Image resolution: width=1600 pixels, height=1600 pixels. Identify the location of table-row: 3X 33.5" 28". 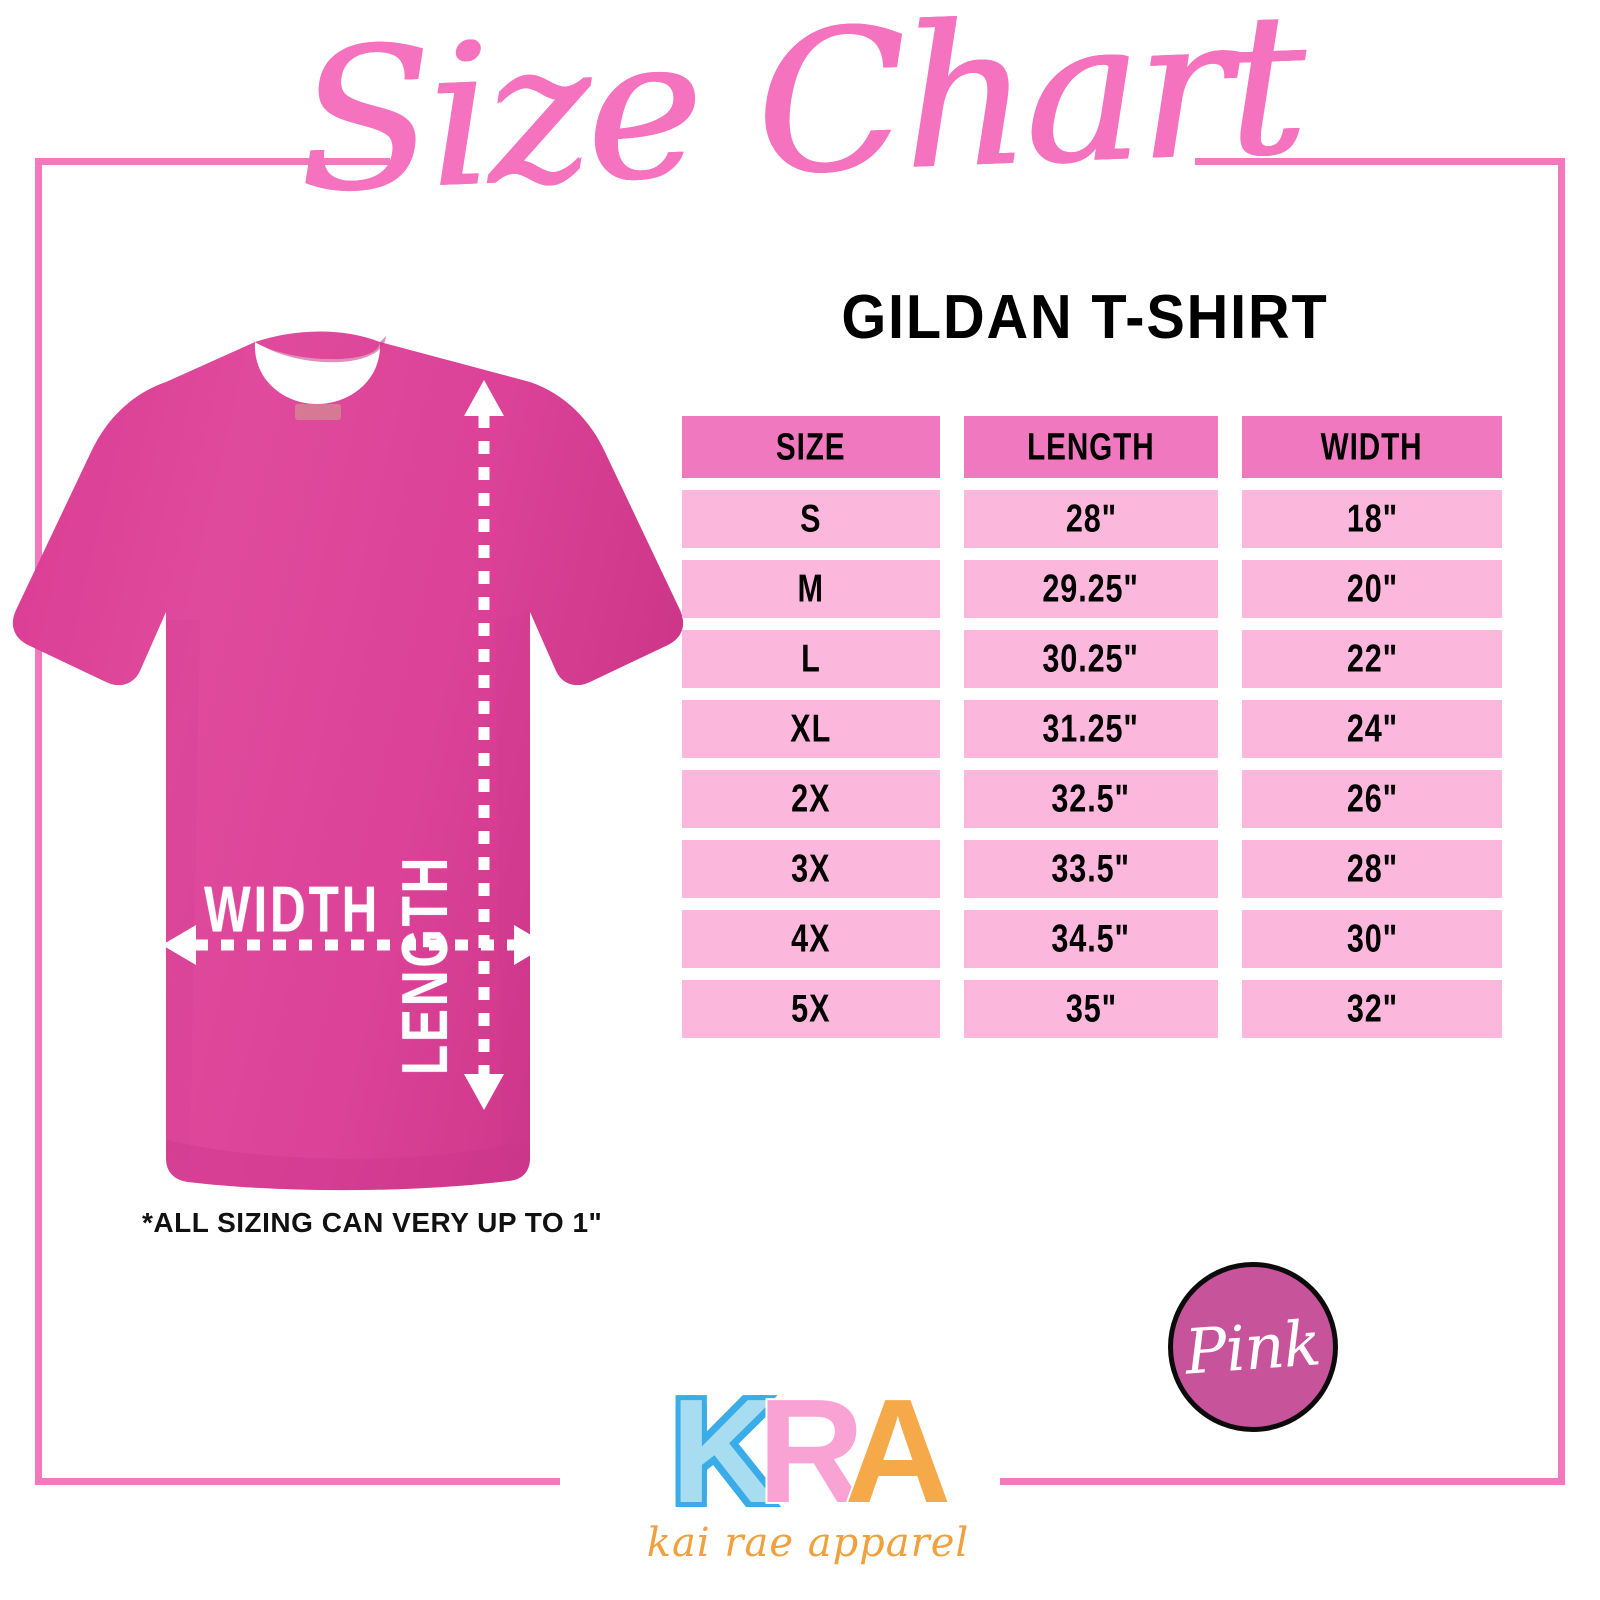
(1092, 869).